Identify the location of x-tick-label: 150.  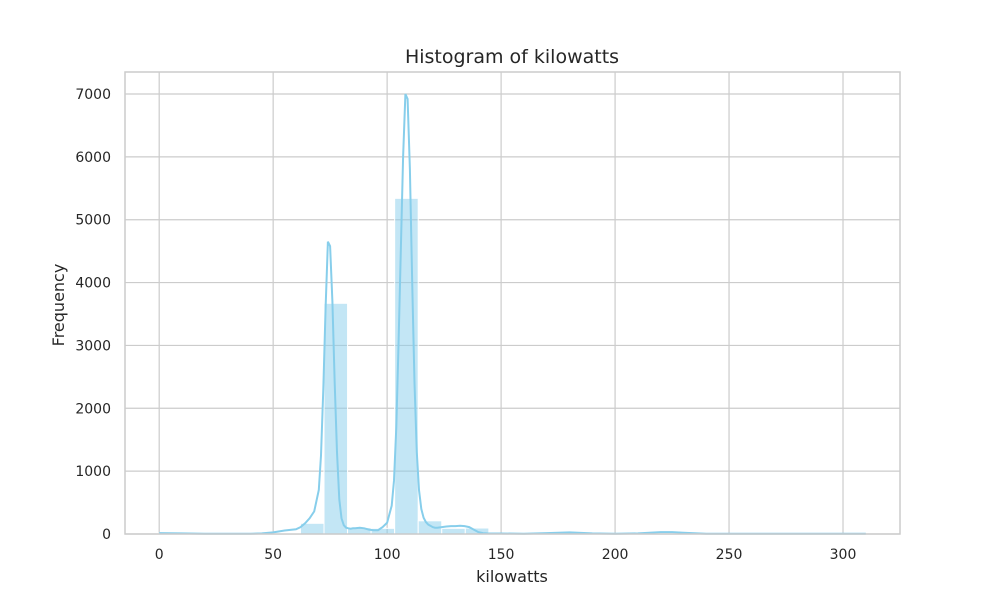
(501, 555).